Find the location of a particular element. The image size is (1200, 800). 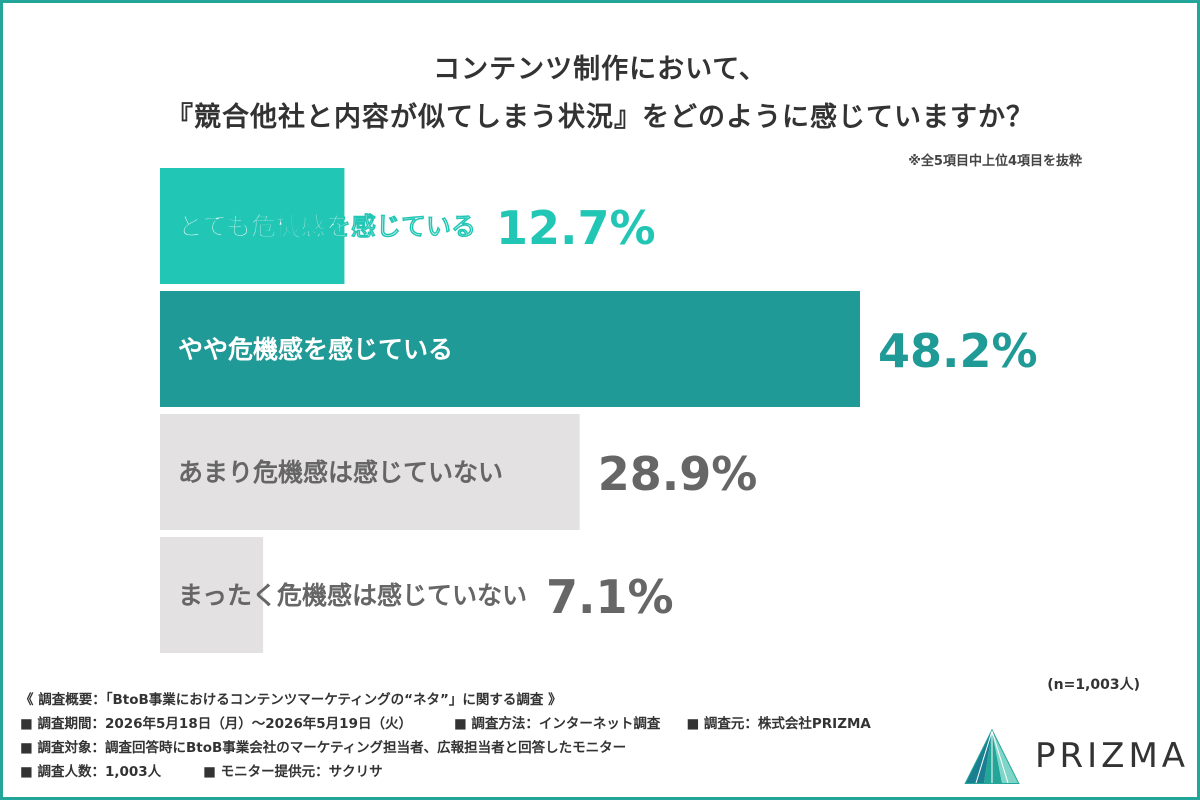

prizma-logo-icon is located at coordinates (992, 756).